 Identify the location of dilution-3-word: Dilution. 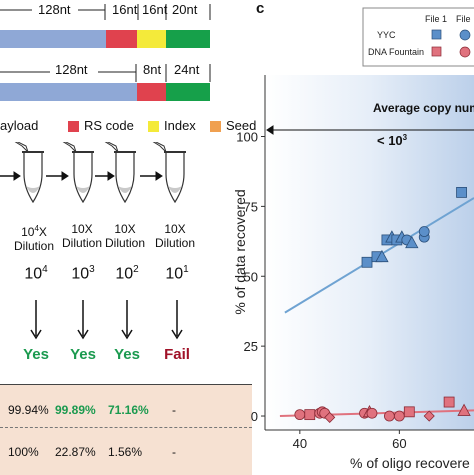
(125, 243).